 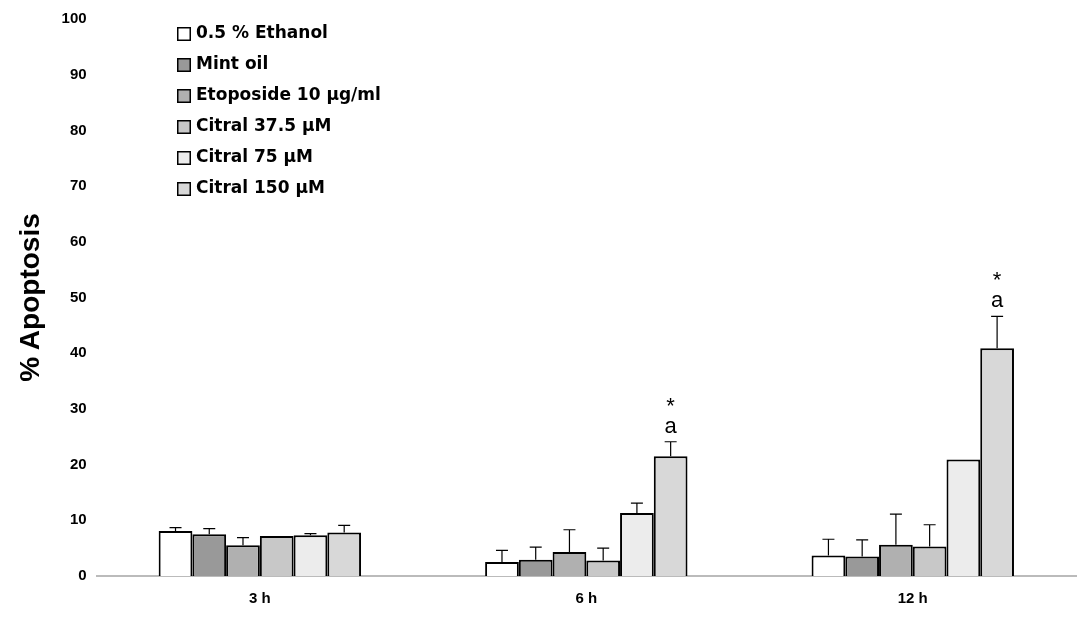 I want to click on y-tick-label: 40, so click(x=78, y=352).